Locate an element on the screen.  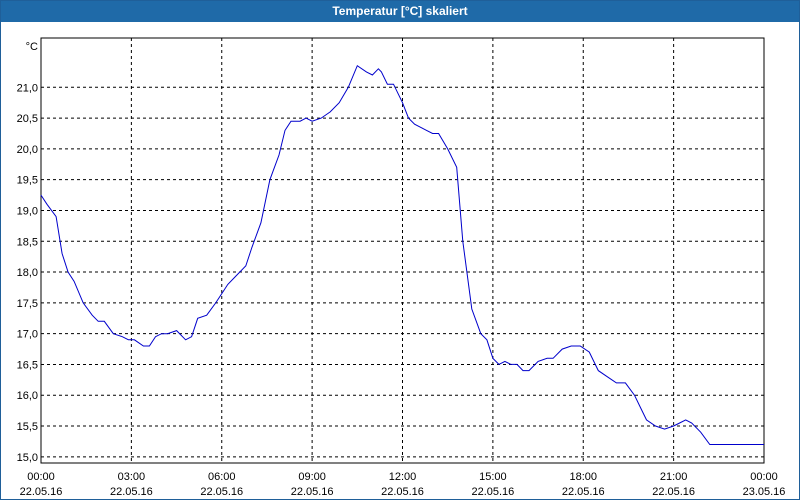
y-tick-label: 15,5 is located at coordinates (27, 427).